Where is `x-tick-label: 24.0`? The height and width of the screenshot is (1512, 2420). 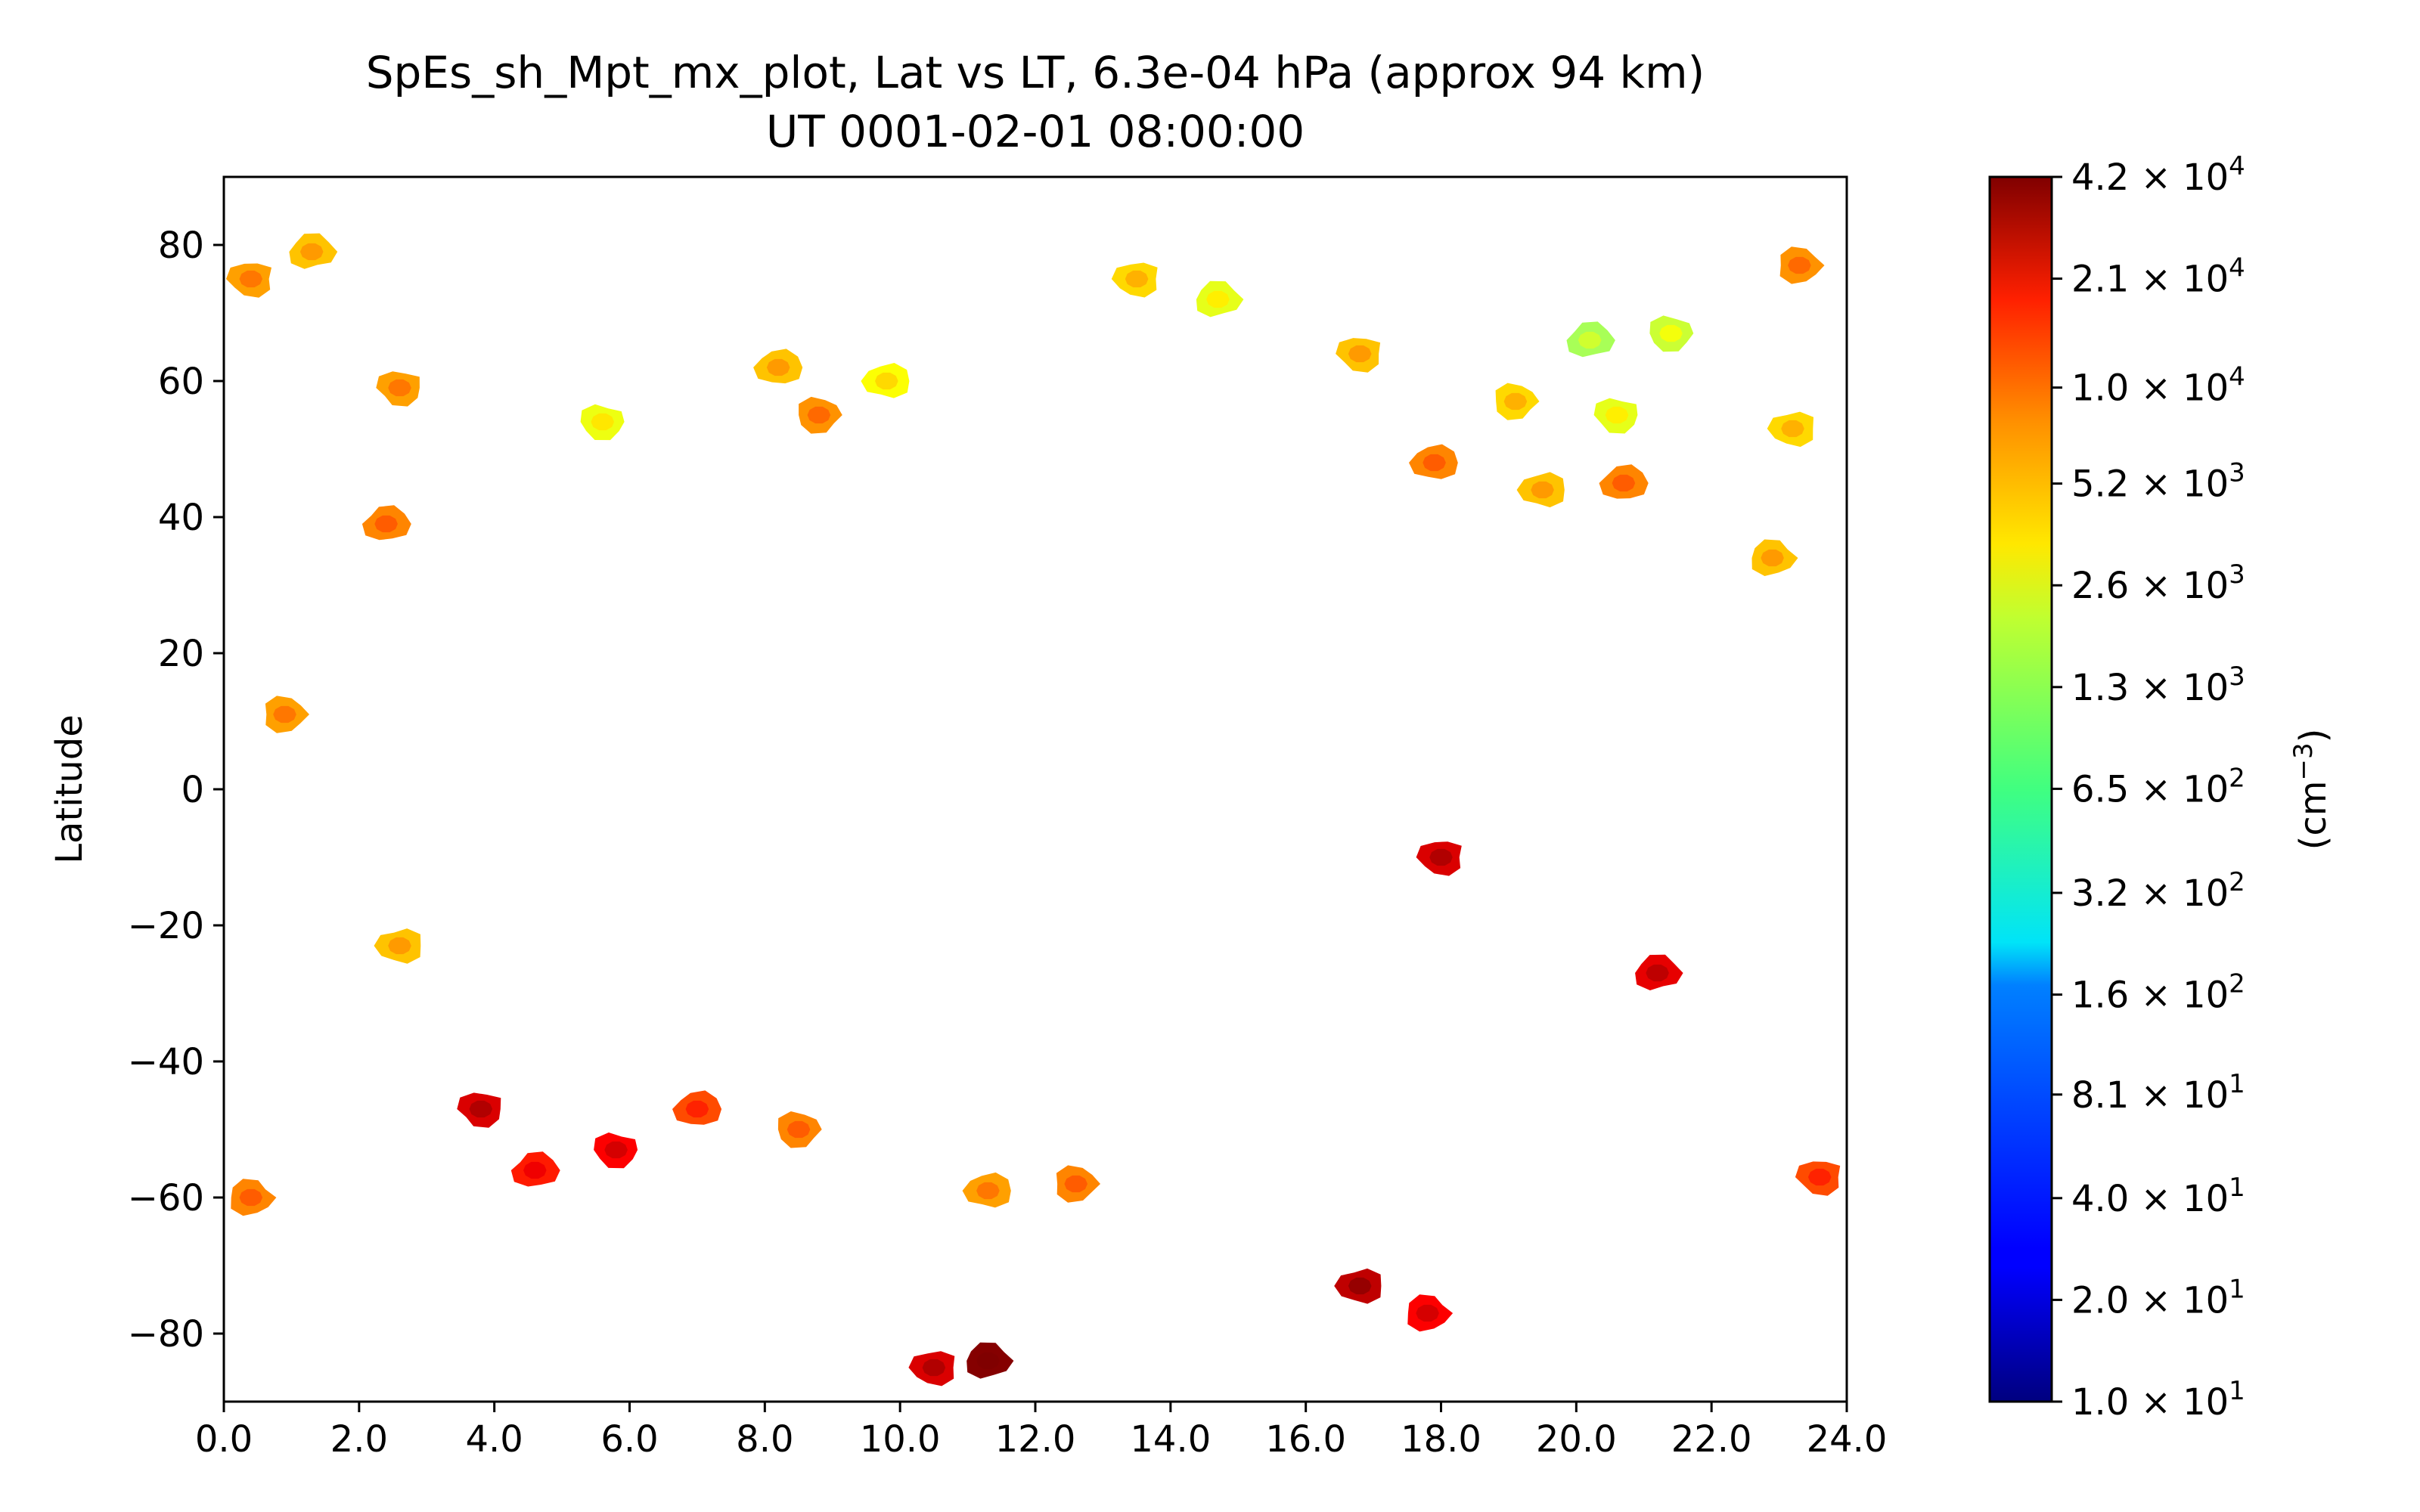
x-tick-label: 24.0 is located at coordinates (1847, 1439).